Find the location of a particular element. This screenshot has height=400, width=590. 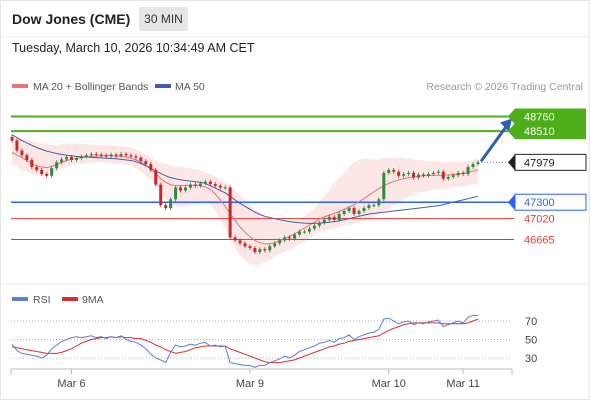

level-labels: 48760 48510 47979 47300 47020 46665 is located at coordinates (547, 177).